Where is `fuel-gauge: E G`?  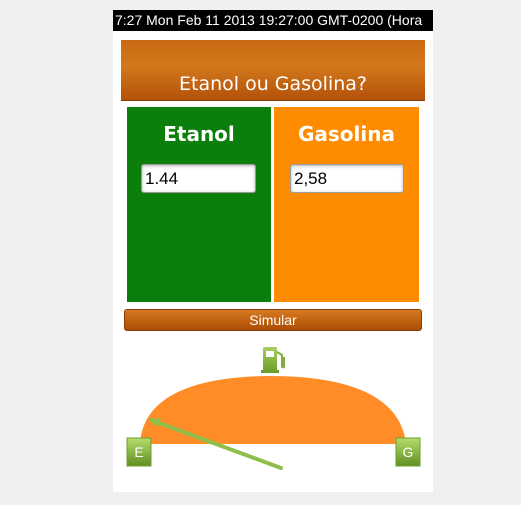
fuel-gauge: E G is located at coordinates (273, 408).